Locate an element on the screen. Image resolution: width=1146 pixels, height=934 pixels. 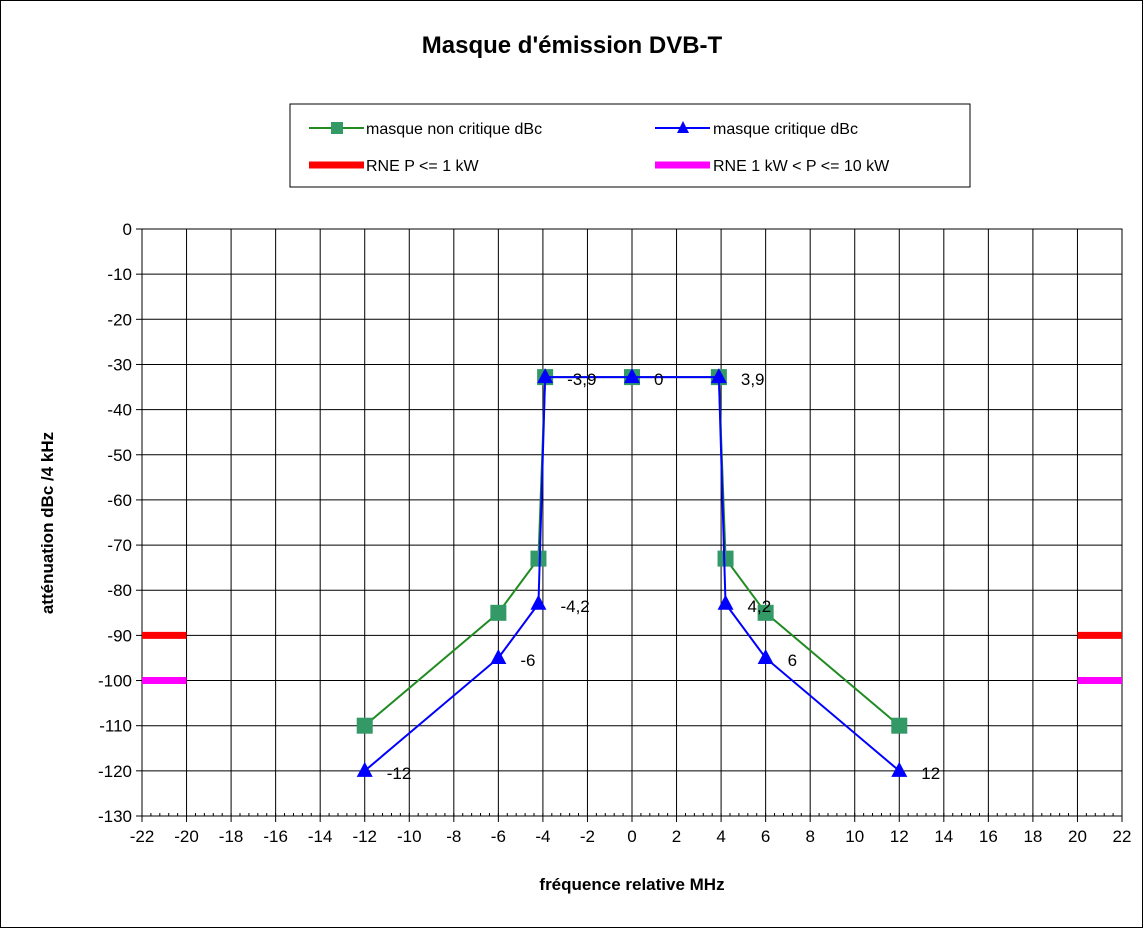
point-label: 12 is located at coordinates (930, 773).